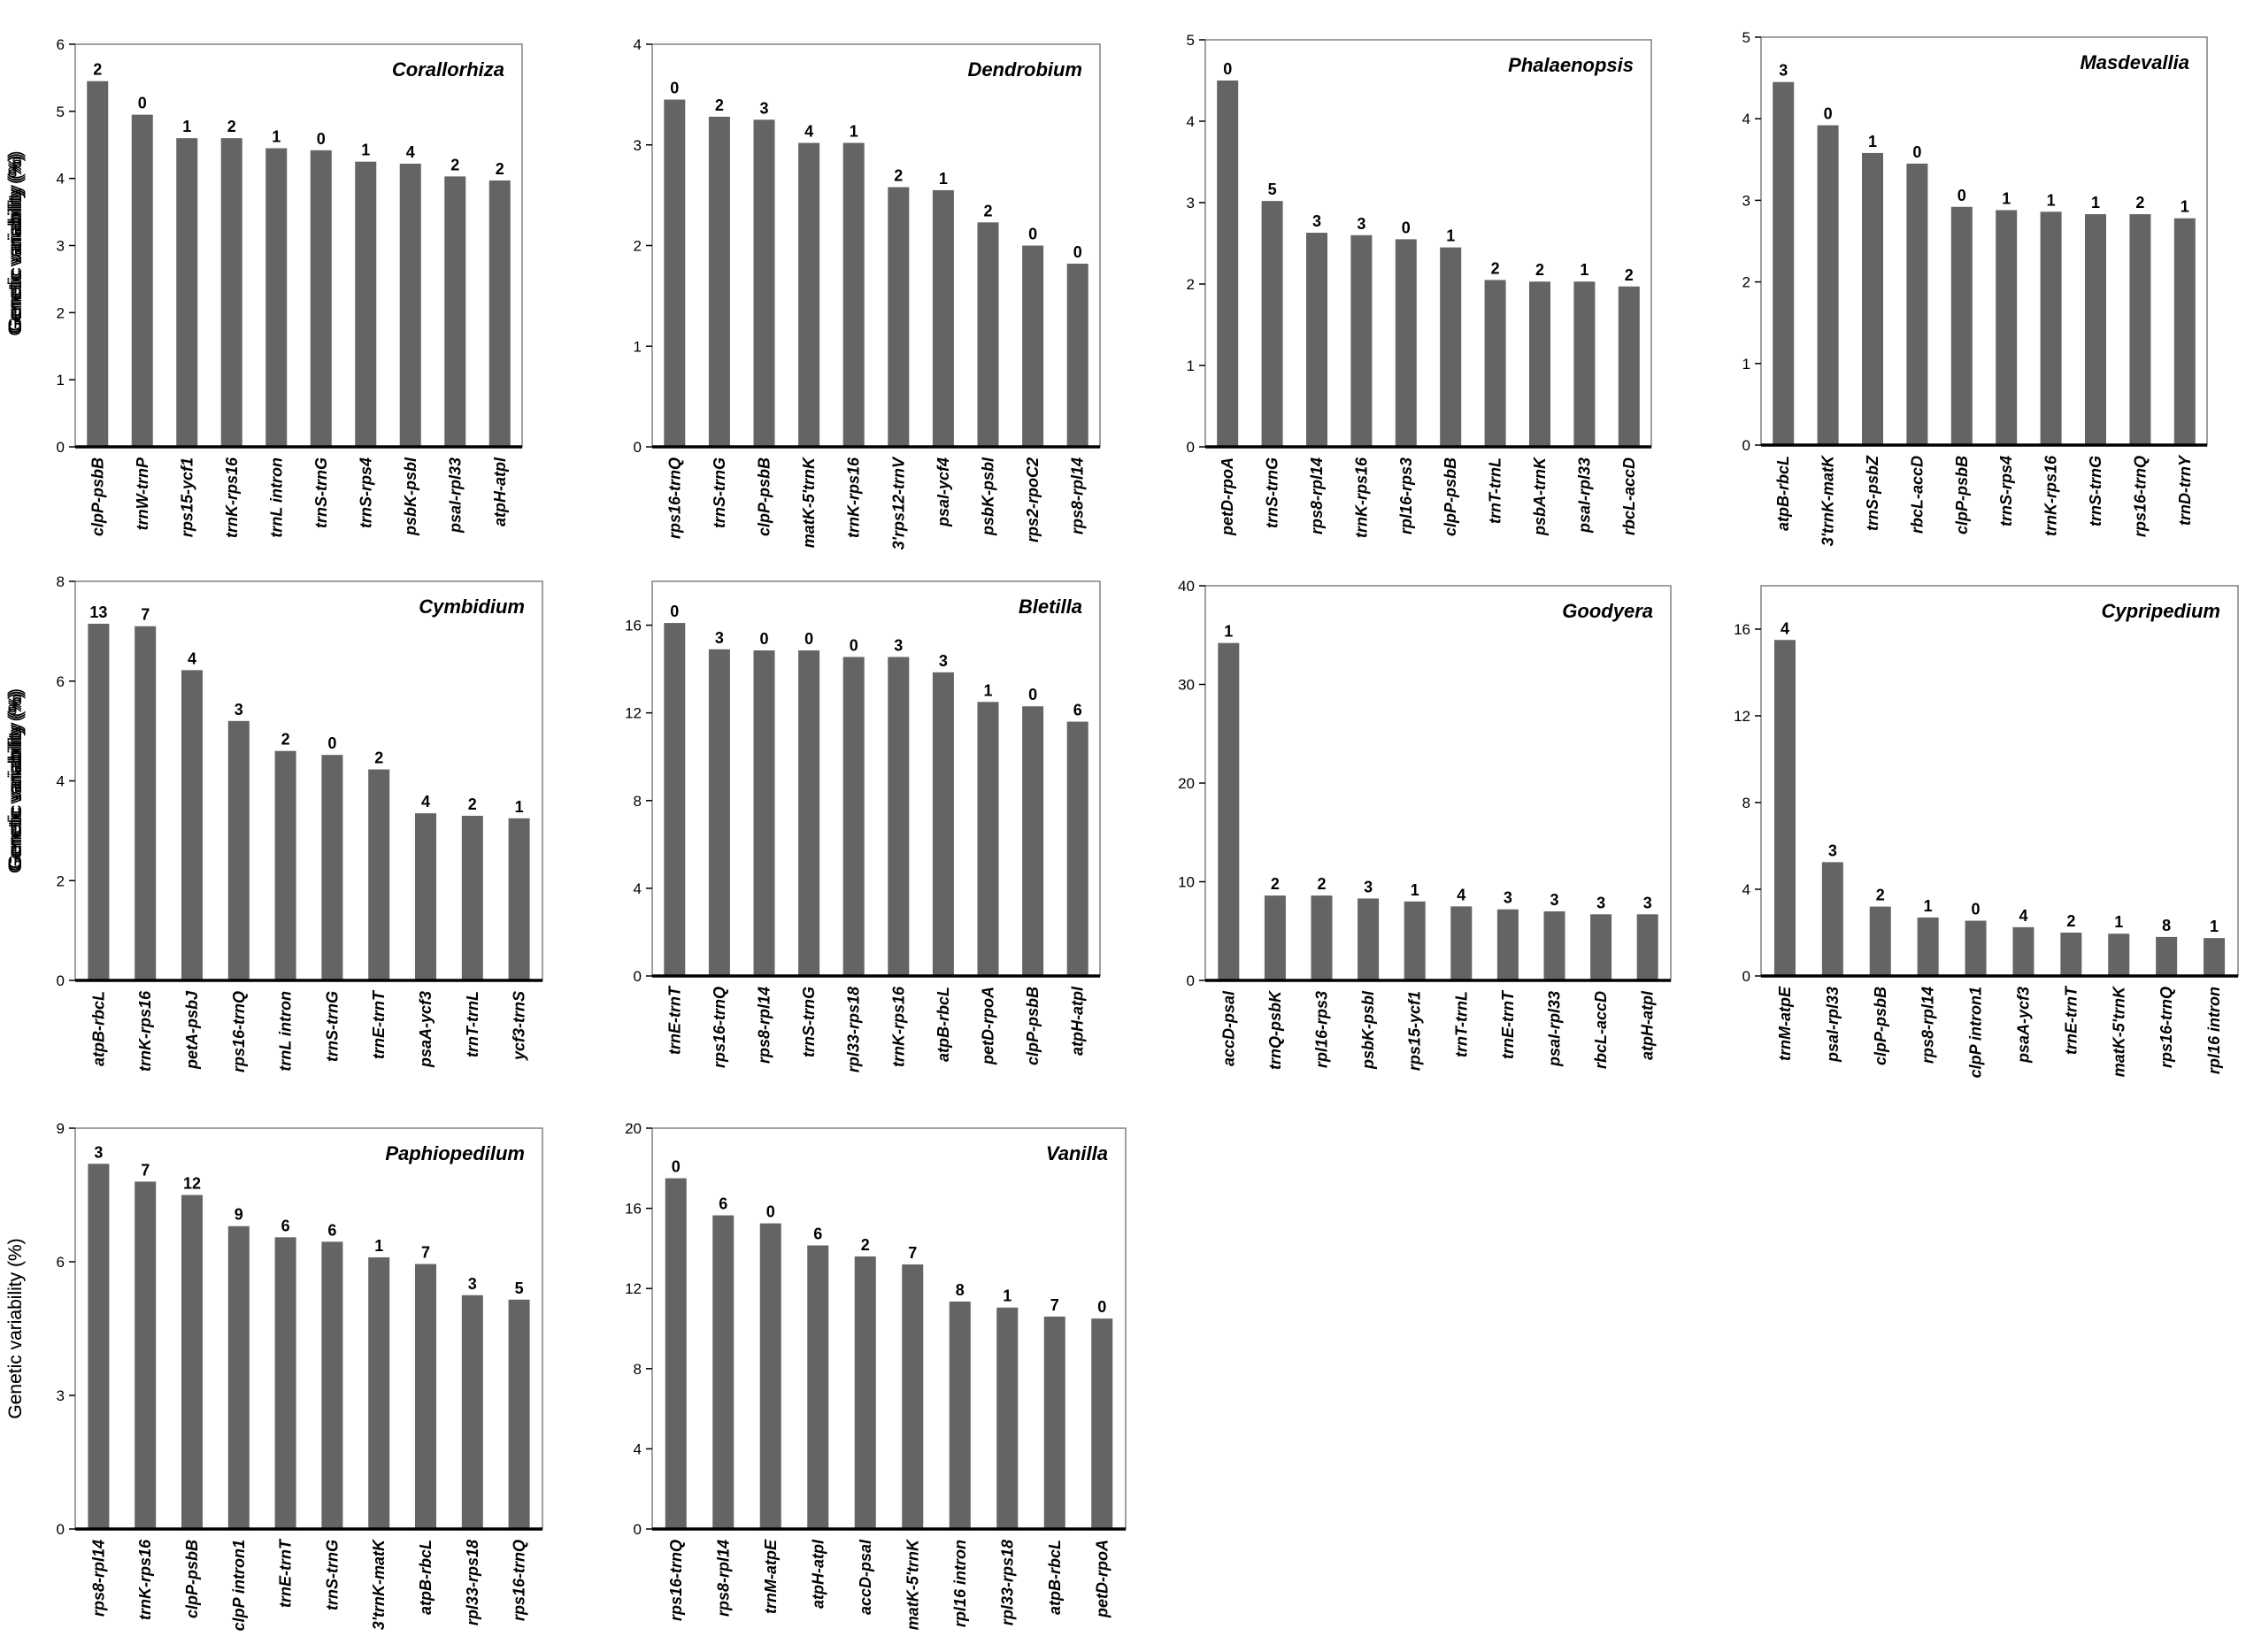  Describe the element at coordinates (988, 496) in the screenshot. I see `x-tick-label: psbK-psbI` at that location.